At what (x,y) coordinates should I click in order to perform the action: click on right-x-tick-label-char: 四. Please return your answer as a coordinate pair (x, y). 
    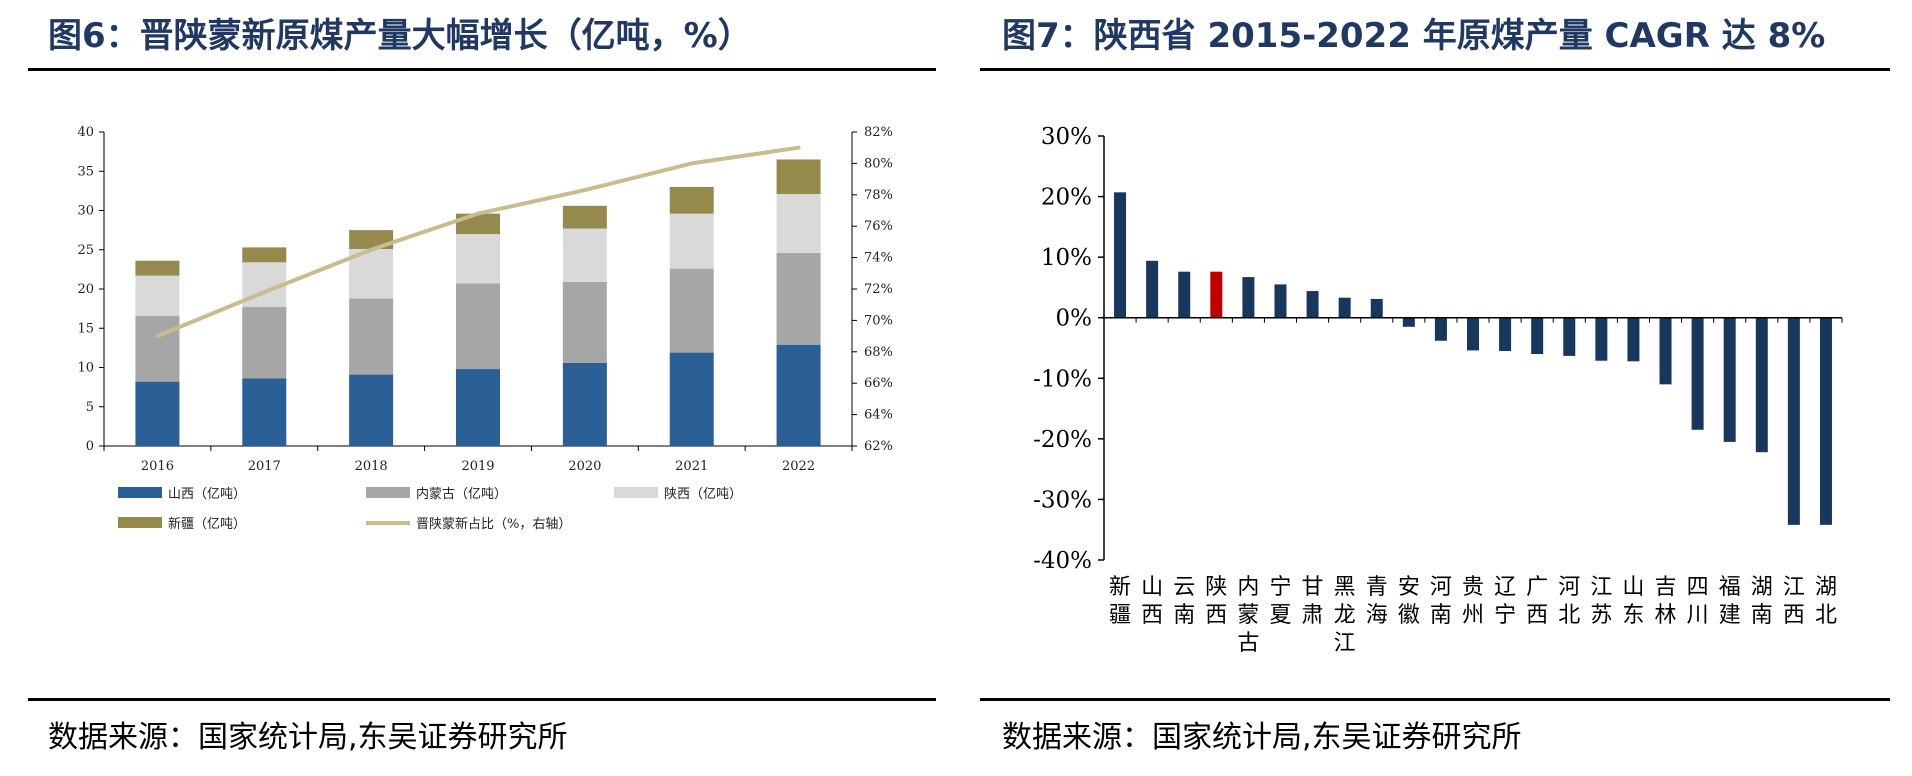
    Looking at the image, I should click on (1698, 587).